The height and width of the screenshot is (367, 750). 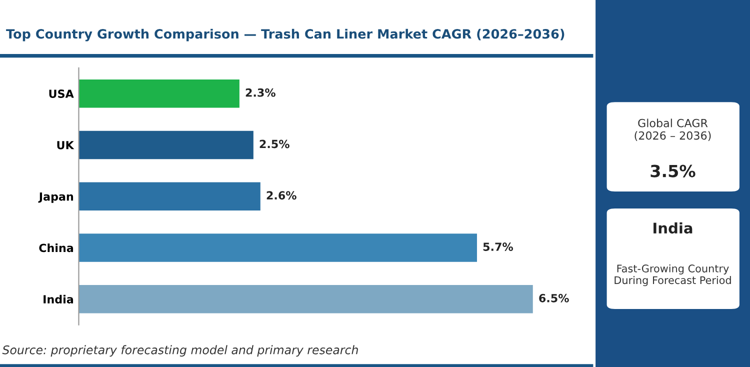 What do you see at coordinates (554, 298) in the screenshot?
I see `data-label: 6.5%` at bounding box center [554, 298].